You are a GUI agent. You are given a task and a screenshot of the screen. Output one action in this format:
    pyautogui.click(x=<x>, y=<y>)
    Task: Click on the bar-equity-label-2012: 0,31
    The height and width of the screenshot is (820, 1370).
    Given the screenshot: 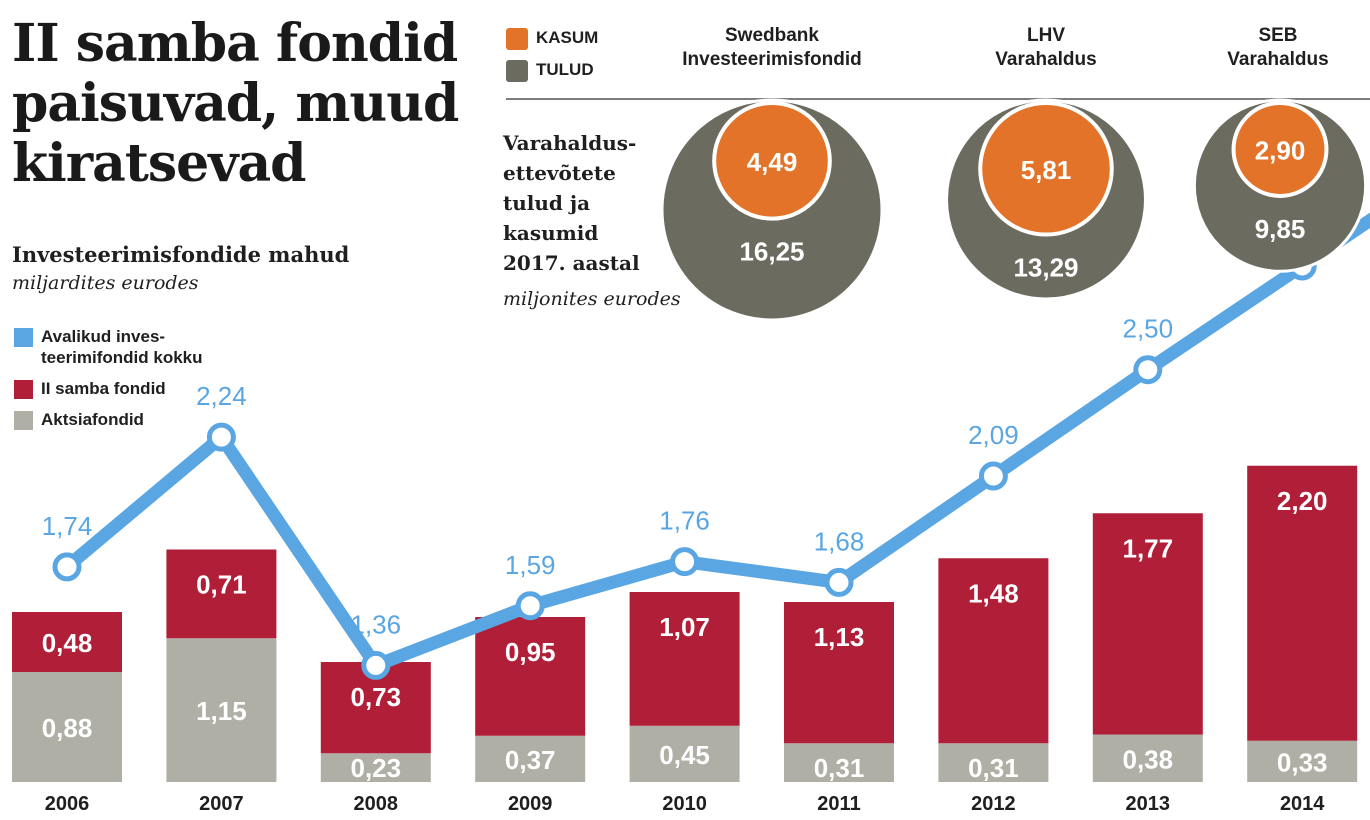 What is the action you would take?
    pyautogui.click(x=993, y=768)
    